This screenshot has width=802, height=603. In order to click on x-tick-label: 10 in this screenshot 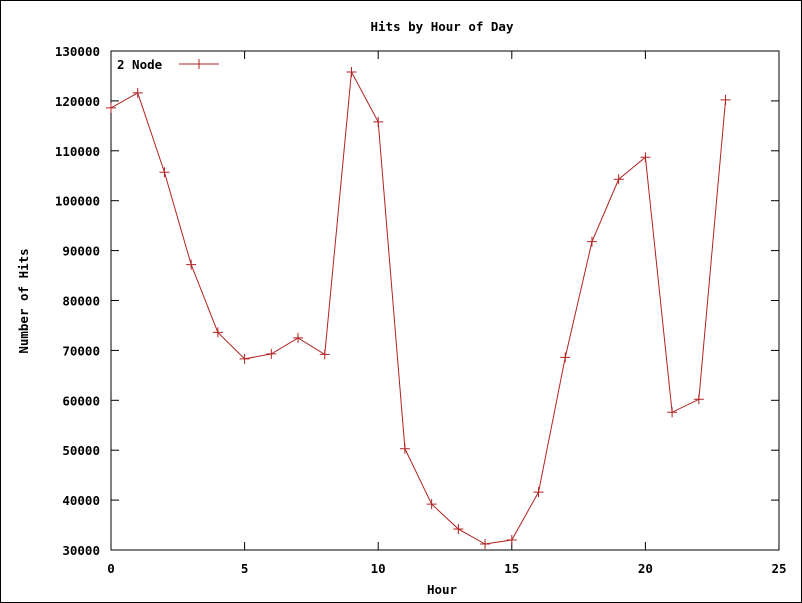, I will do `click(378, 568)`.